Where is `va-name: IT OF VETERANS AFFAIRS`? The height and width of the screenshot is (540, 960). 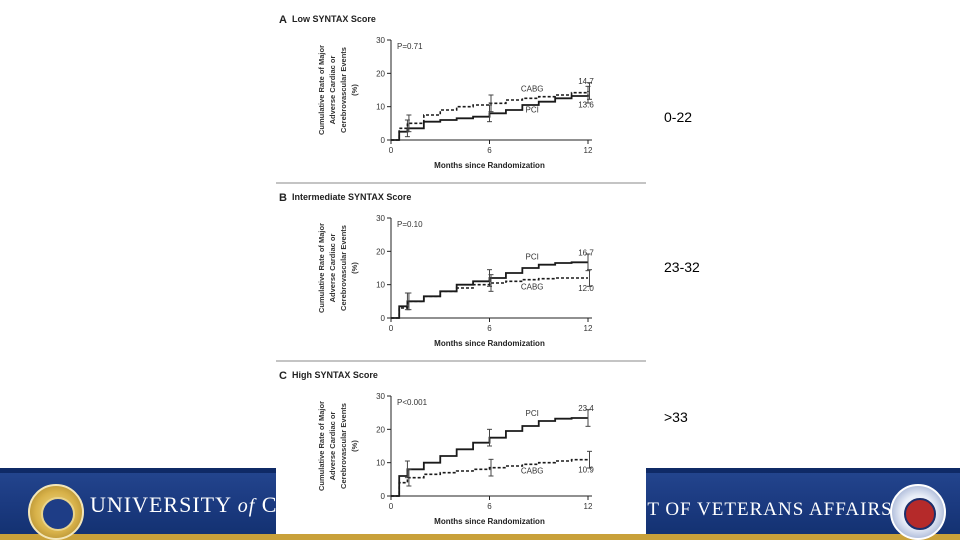 va-name: IT OF VETERANS AFFAIRS is located at coordinates (766, 509).